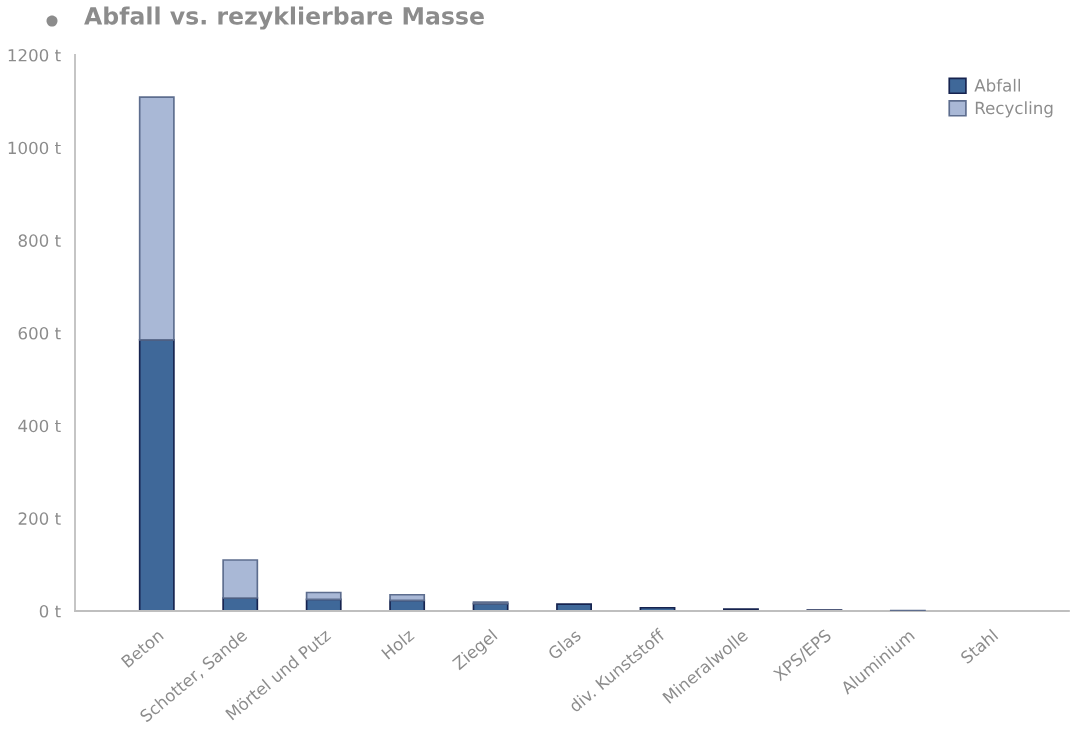 The image size is (1070, 729). What do you see at coordinates (50, 611) in the screenshot?
I see `y-tick-label: 0 t` at bounding box center [50, 611].